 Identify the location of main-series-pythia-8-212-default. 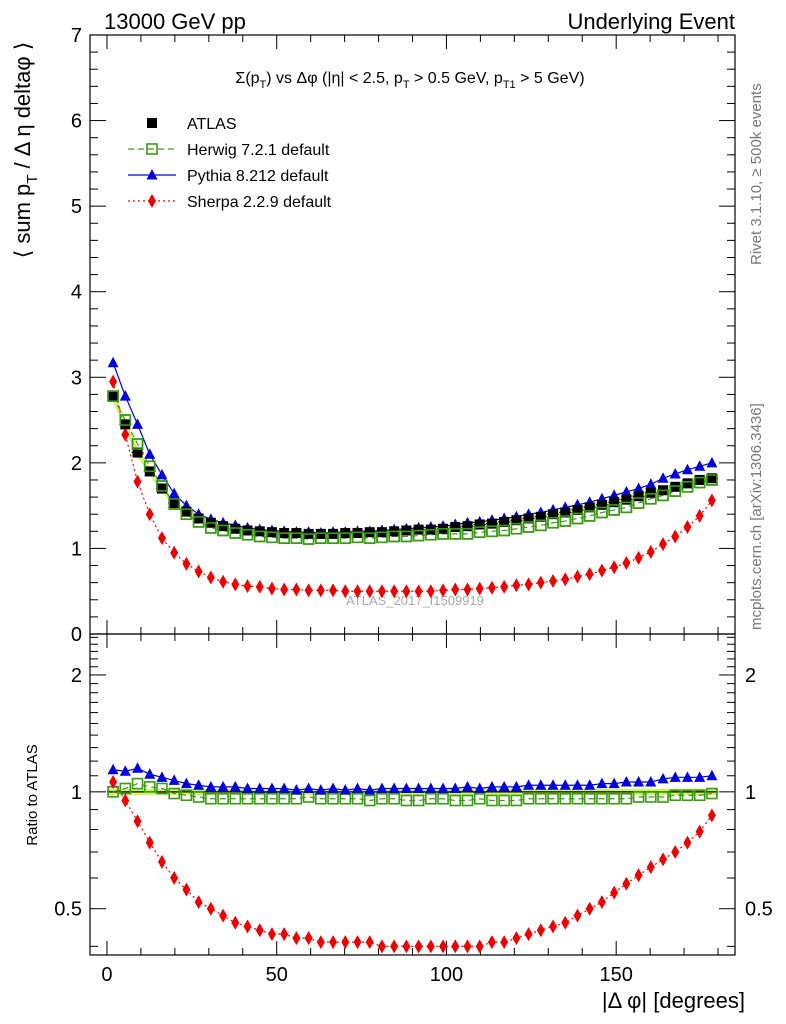
(412, 447).